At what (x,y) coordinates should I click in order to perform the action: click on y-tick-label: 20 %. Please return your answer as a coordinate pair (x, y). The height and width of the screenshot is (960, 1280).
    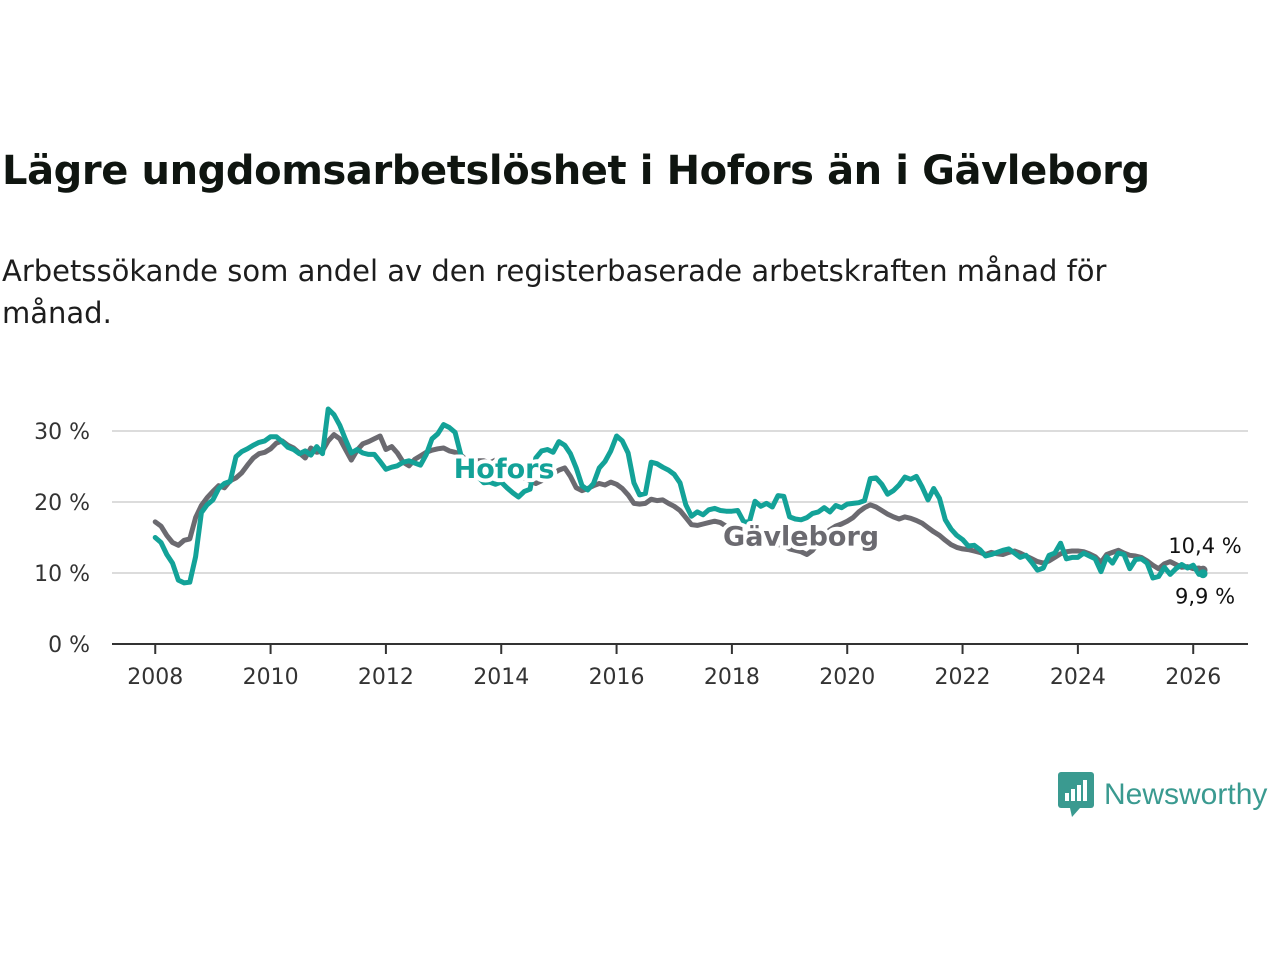
    Looking at the image, I should click on (62, 503).